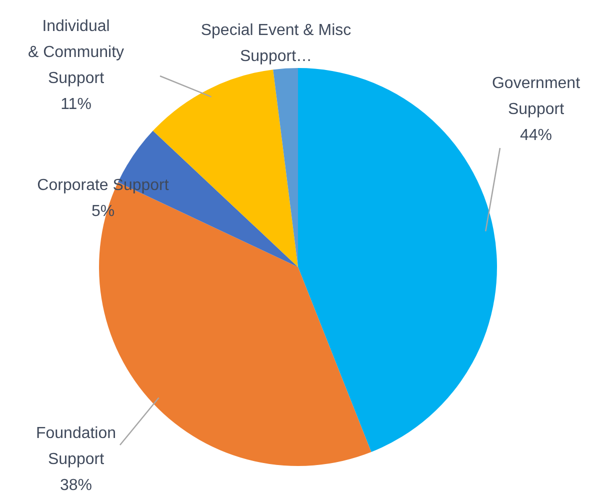  I want to click on data-label: 11%, so click(76, 104).